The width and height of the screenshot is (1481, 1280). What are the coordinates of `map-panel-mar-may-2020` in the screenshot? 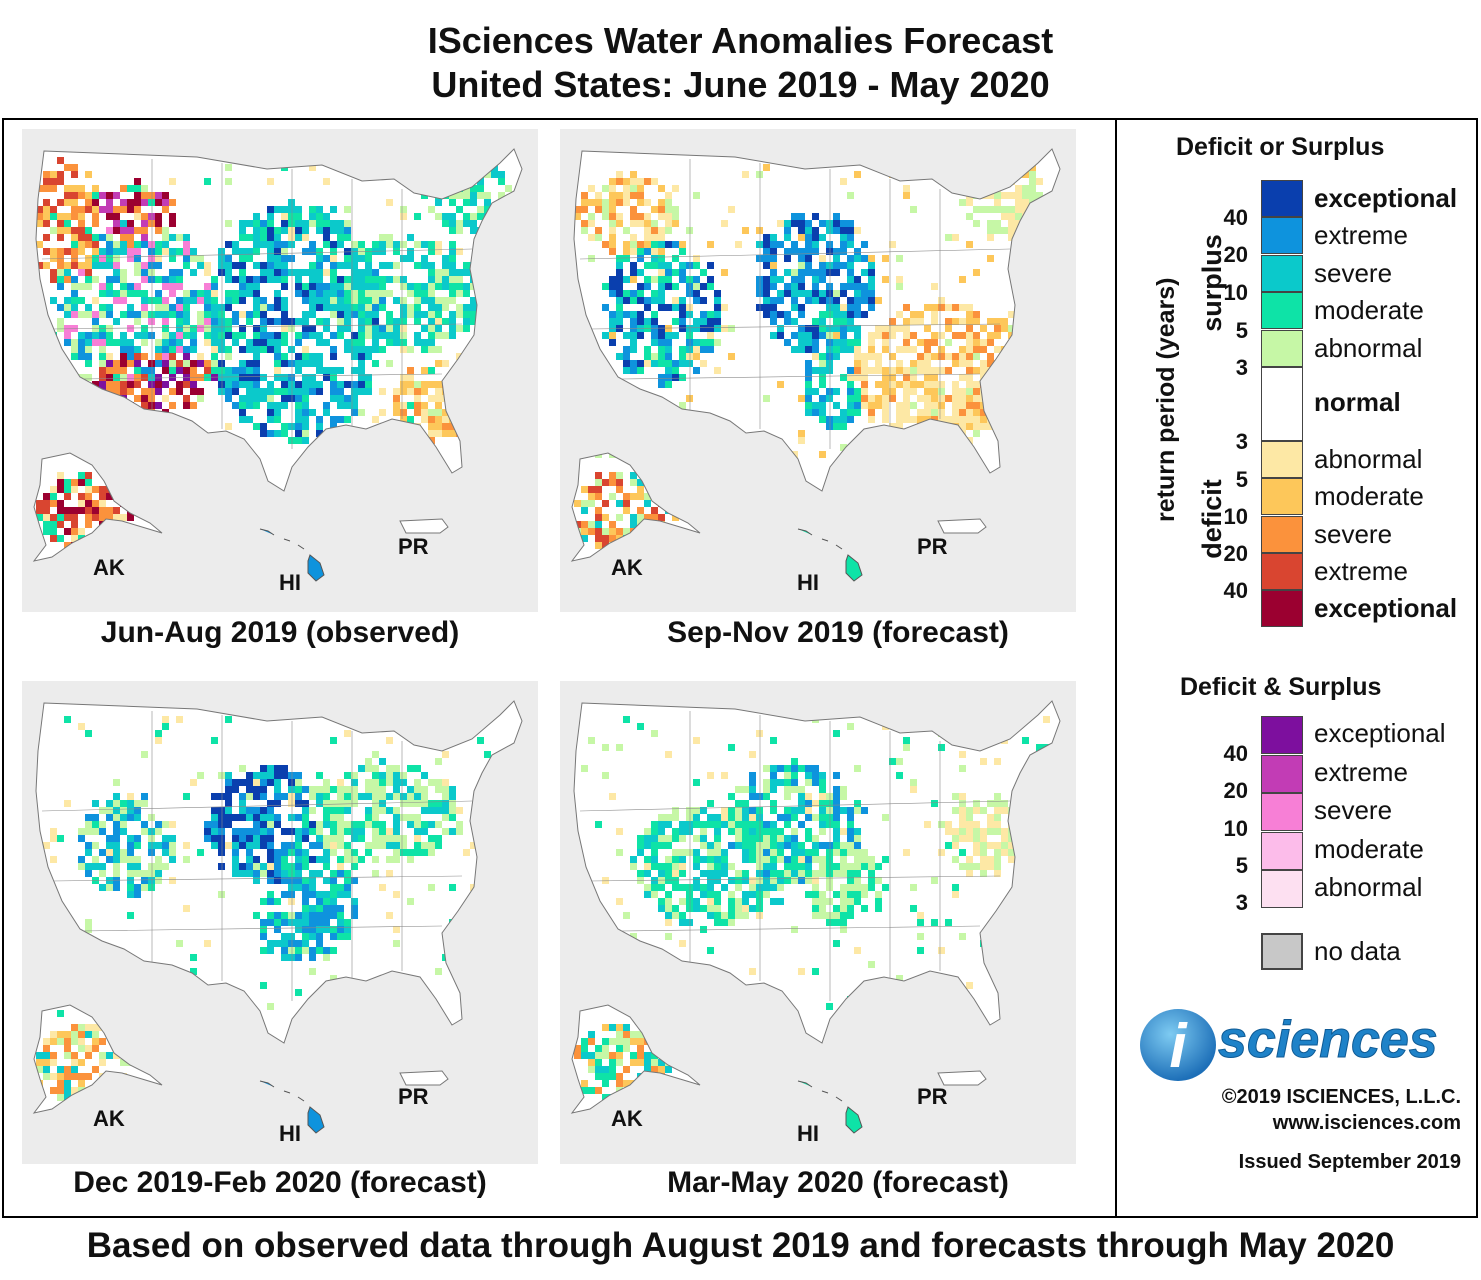 It's located at (818, 922).